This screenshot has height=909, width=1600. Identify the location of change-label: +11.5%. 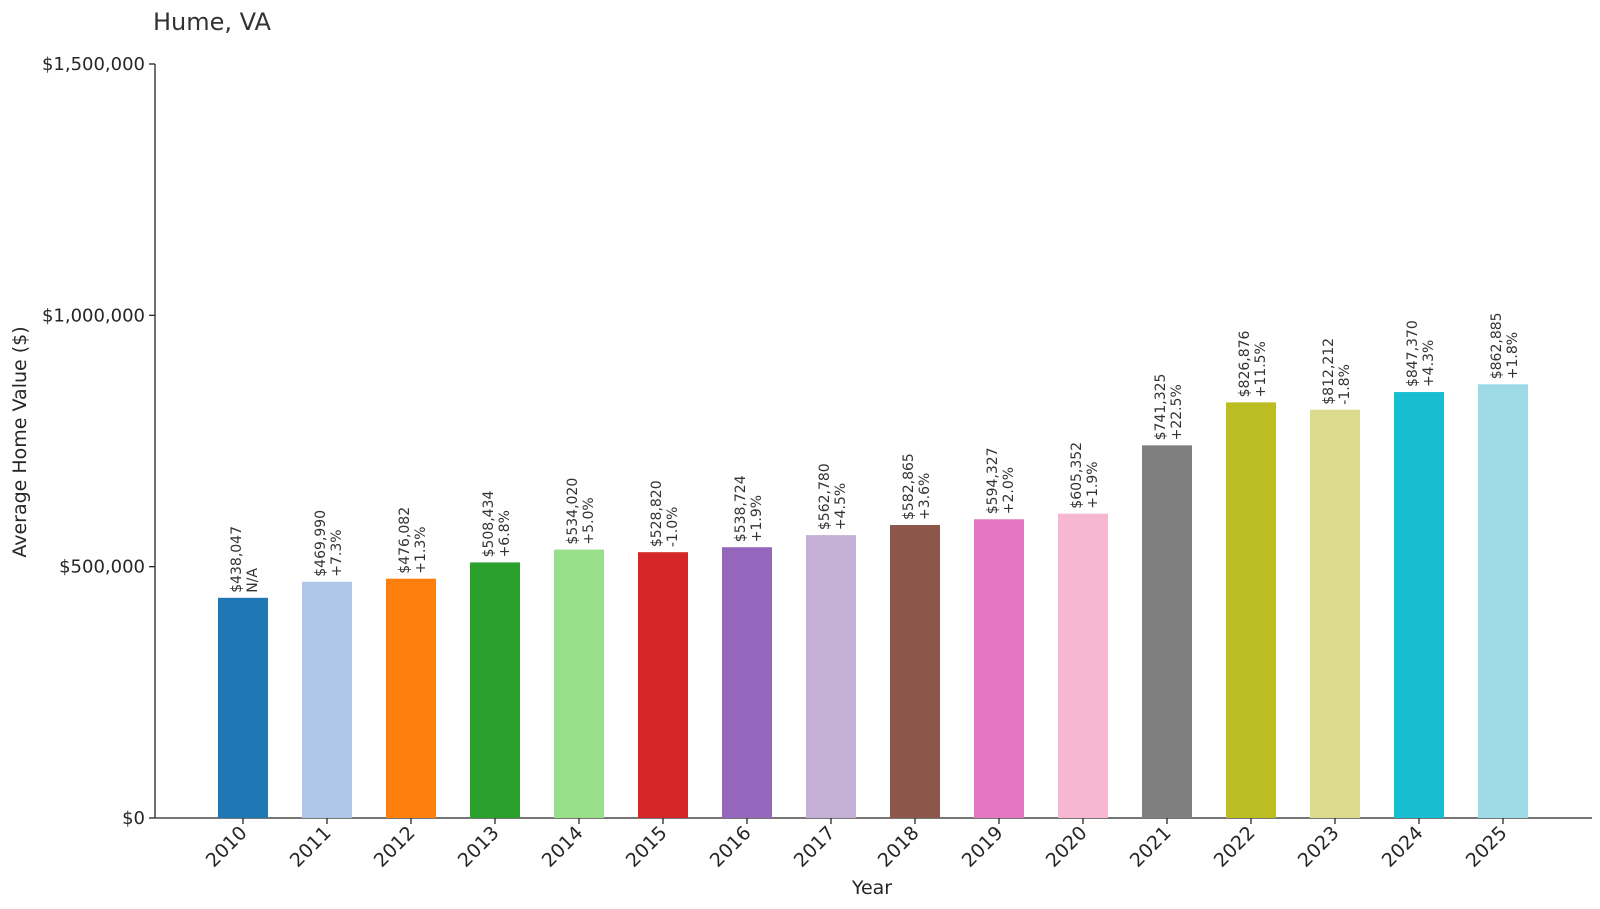
(1261, 369).